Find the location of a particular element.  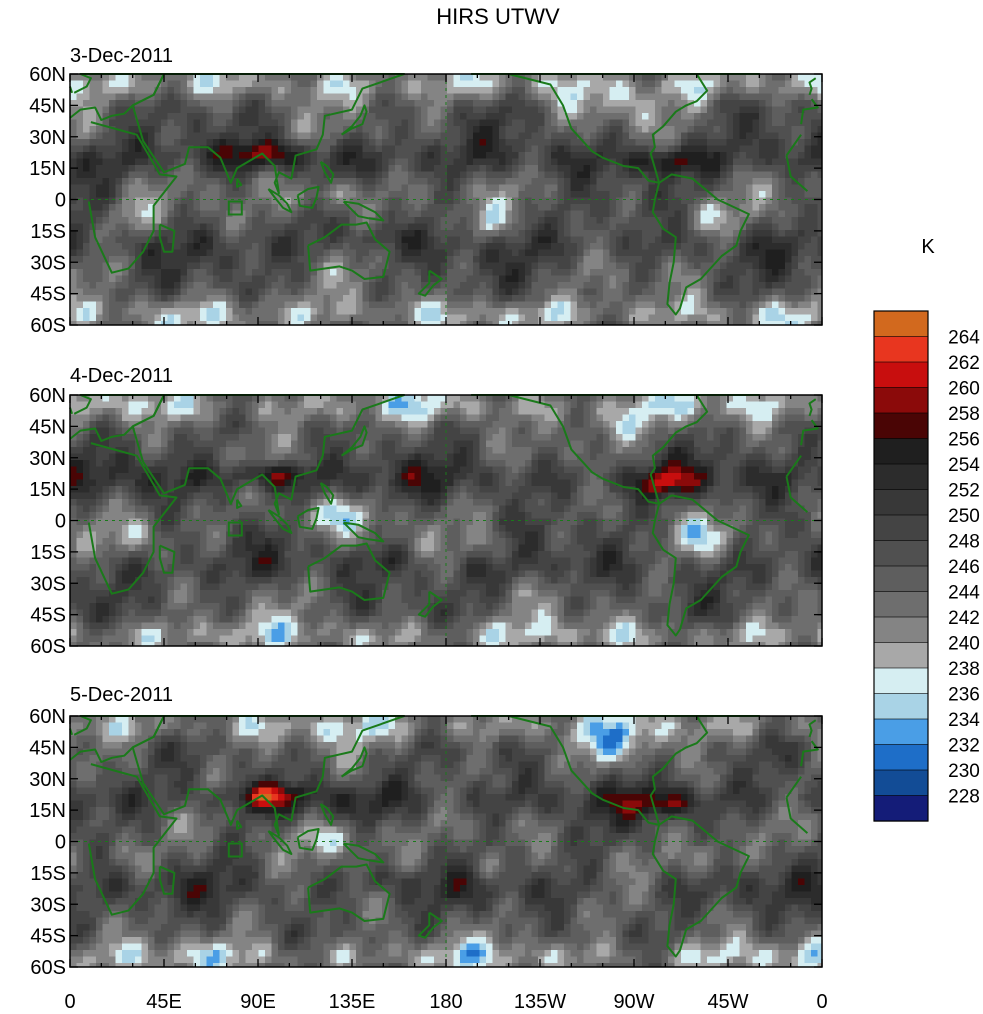

panel-1-date: 3-Dec-2011 is located at coordinates (121, 56).